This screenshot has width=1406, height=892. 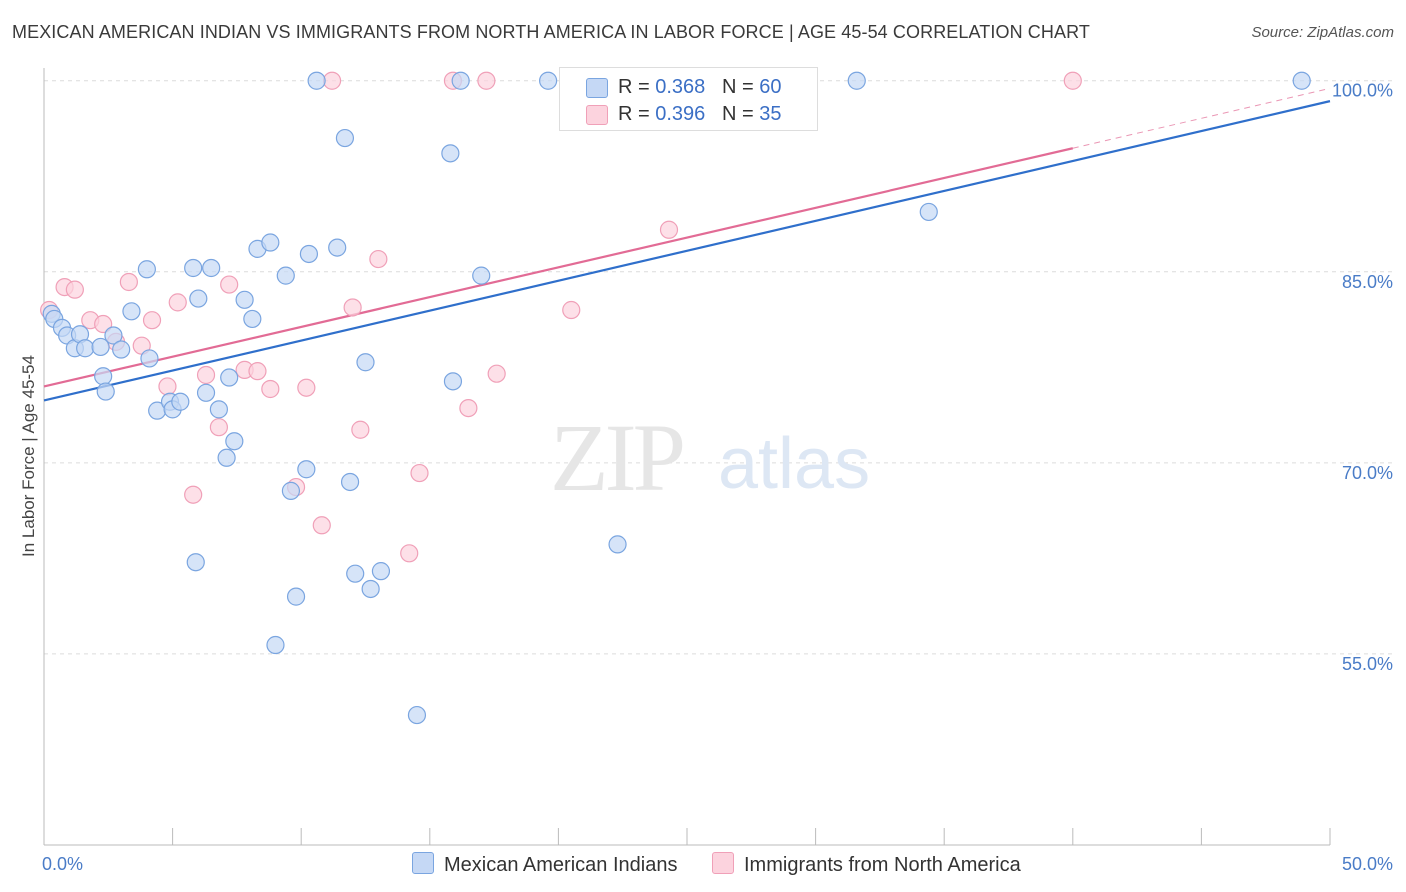 I want to click on legend-r-value-b: 0.396, so click(x=680, y=114).